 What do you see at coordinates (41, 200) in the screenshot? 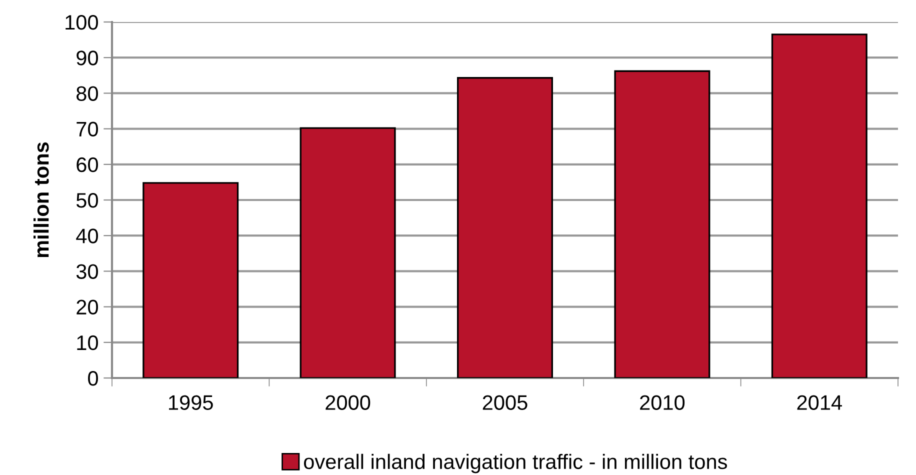
I see `y-axis-title: million tons` at bounding box center [41, 200].